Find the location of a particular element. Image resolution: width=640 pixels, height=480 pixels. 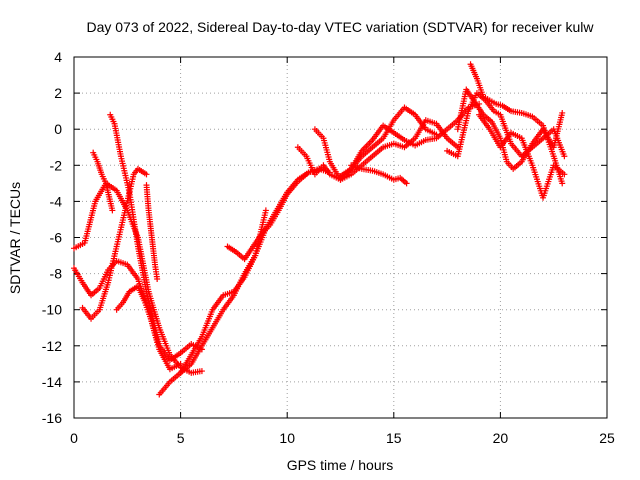

y-tick-label: 4 is located at coordinates (58, 57).